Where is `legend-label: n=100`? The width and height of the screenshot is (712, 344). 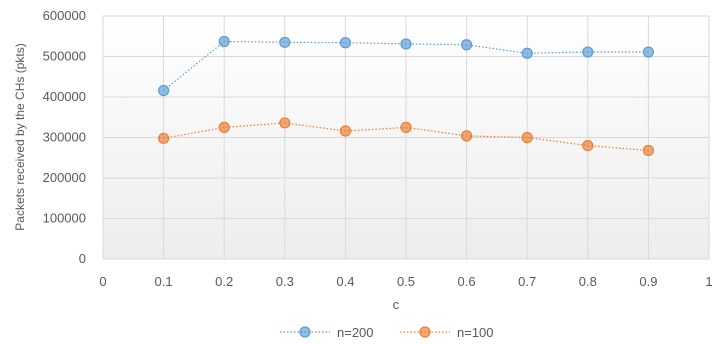
legend-label: n=100 is located at coordinates (475, 332).